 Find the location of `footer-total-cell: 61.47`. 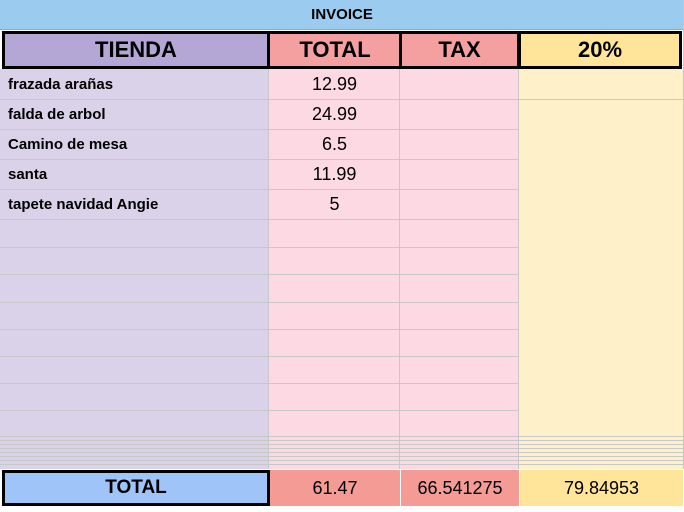

footer-total-cell: 61.47 is located at coordinates (335, 488).